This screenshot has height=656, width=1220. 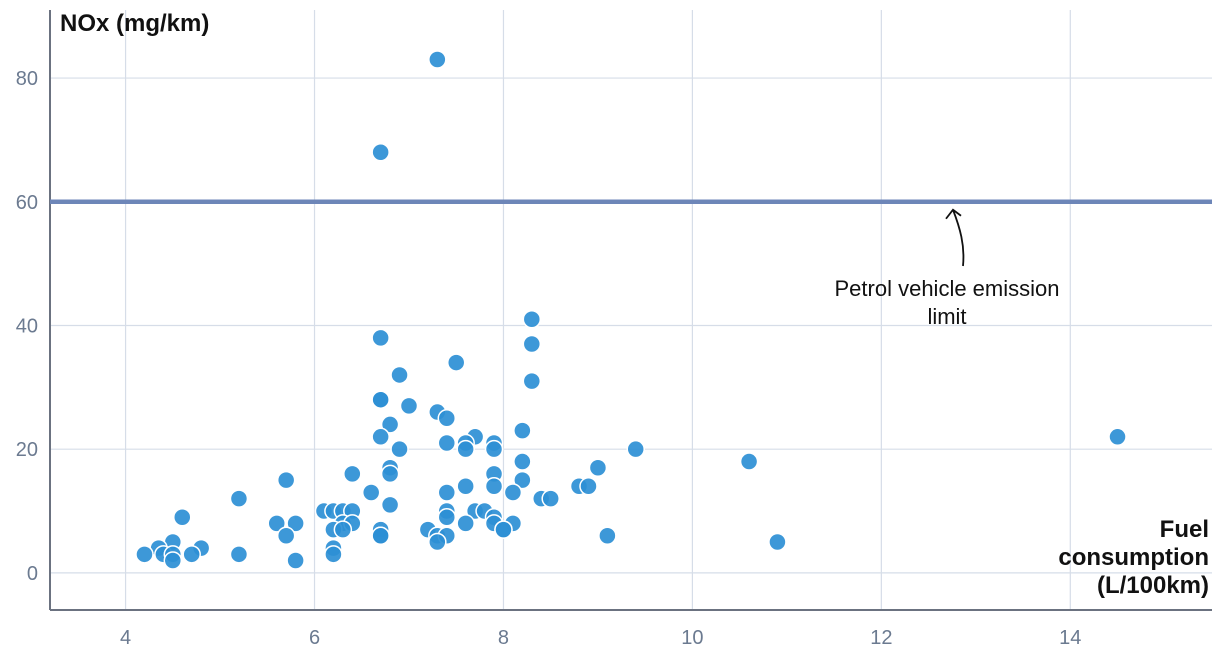 I want to click on x-axis-title-line: Fuel, so click(x=1184, y=529).